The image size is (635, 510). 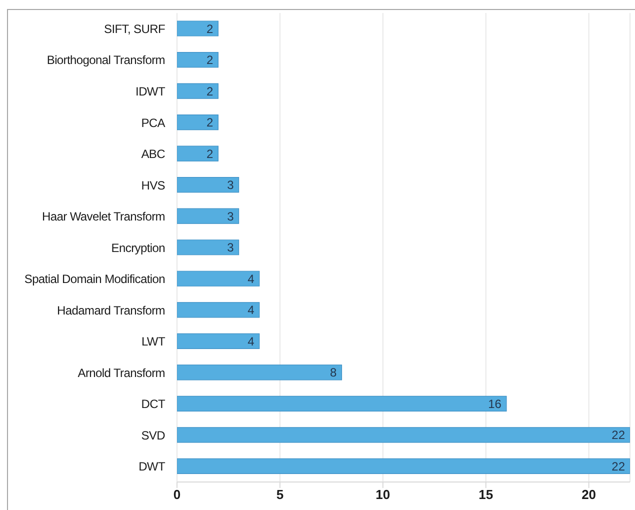 What do you see at coordinates (153, 435) in the screenshot?
I see `y-tick-label: SVD` at bounding box center [153, 435].